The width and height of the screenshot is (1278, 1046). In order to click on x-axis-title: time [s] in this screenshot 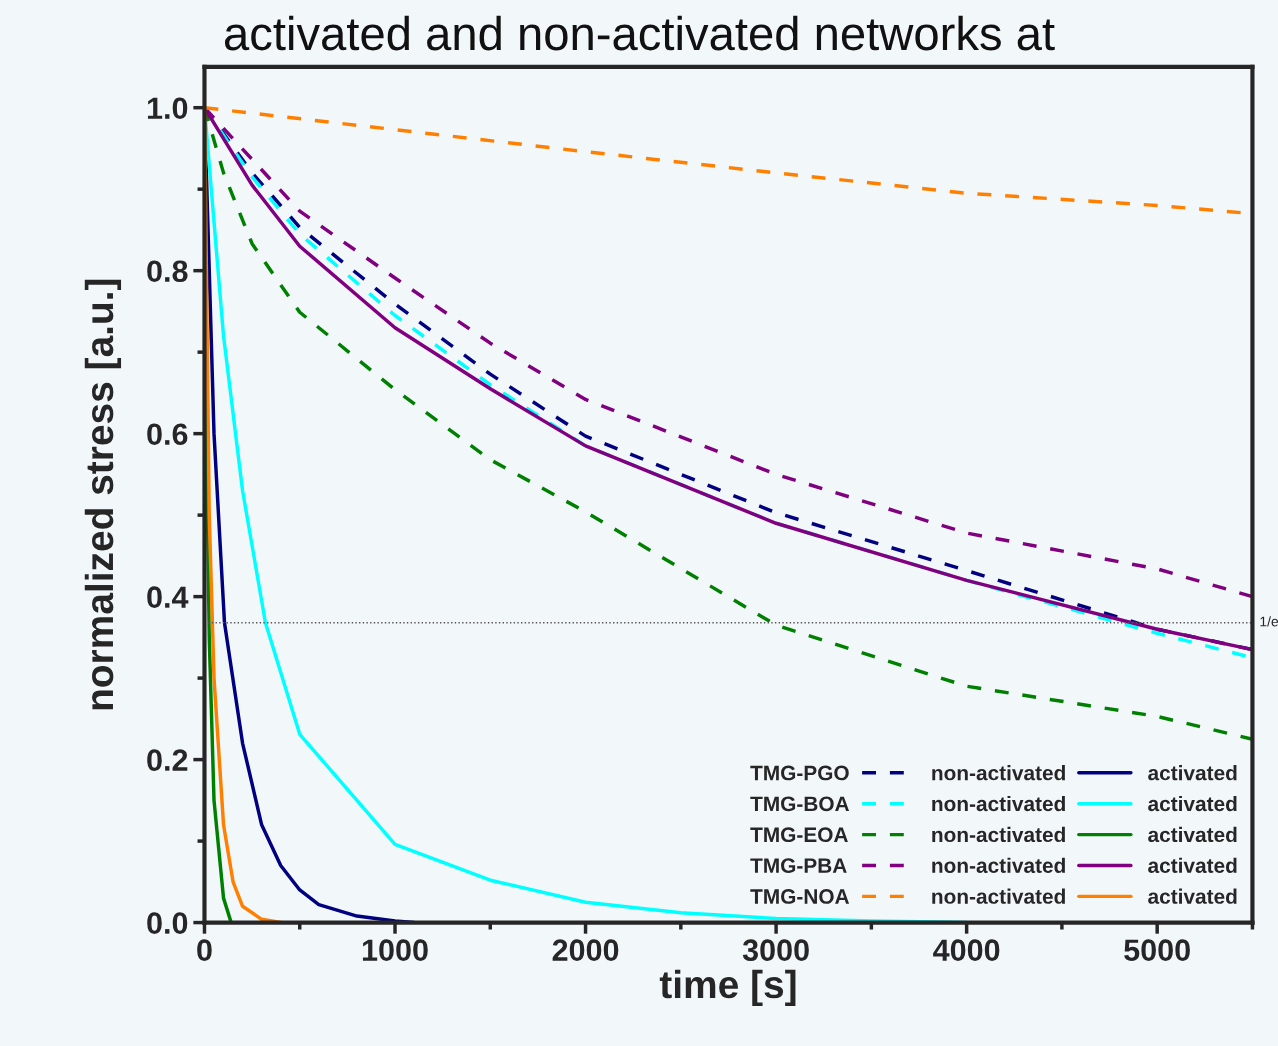, I will do `click(727, 988)`.